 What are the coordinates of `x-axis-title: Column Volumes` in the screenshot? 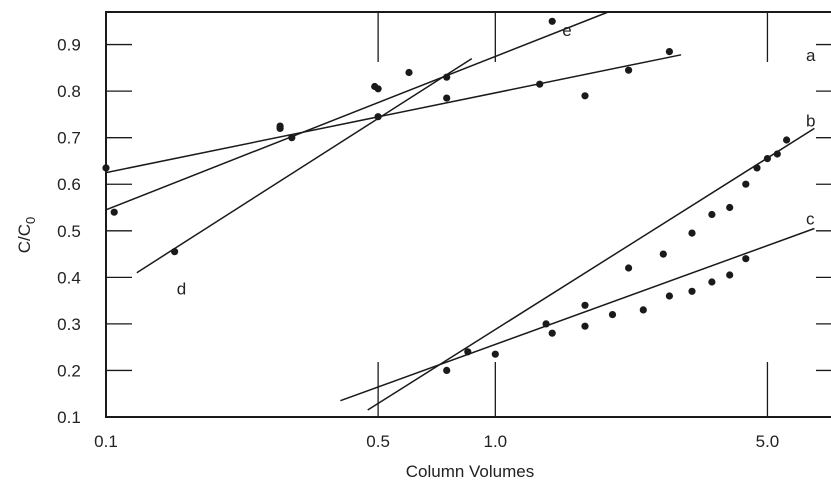 It's located at (470, 471).